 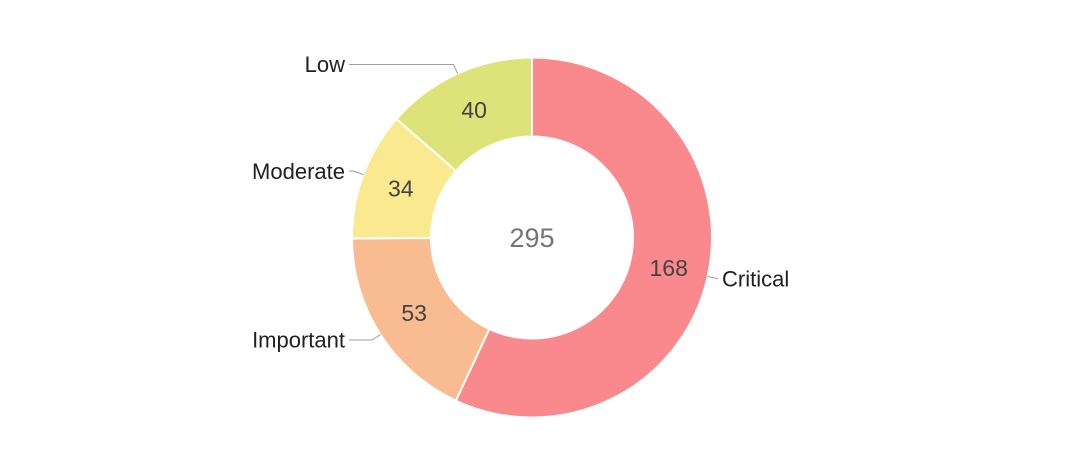 I want to click on leader-line-critical, so click(x=712, y=277).